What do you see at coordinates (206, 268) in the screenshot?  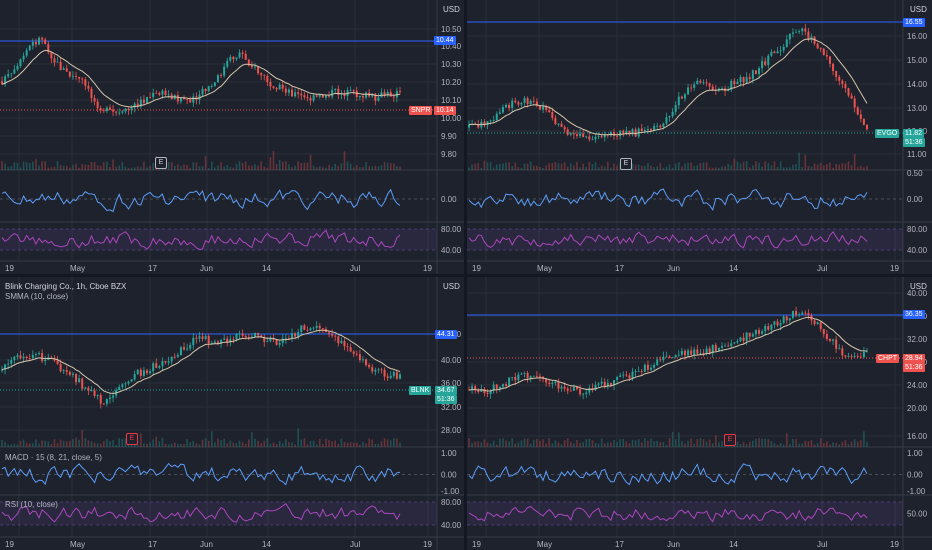 I see `time-tick-label: Jun` at bounding box center [206, 268].